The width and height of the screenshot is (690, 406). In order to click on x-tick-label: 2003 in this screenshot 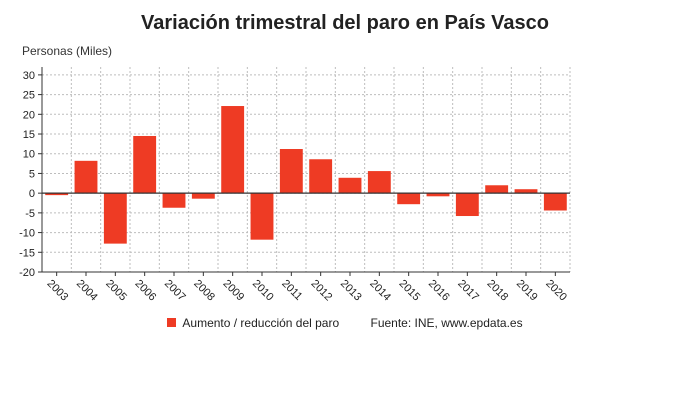, I will do `click(58, 291)`.